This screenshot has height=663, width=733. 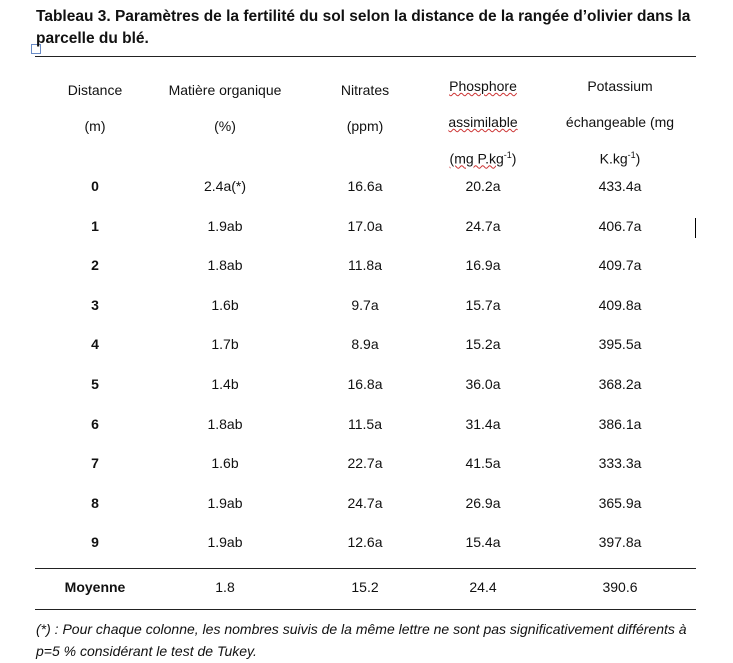 What do you see at coordinates (483, 384) in the screenshot?
I see `table-cell: 36.0a` at bounding box center [483, 384].